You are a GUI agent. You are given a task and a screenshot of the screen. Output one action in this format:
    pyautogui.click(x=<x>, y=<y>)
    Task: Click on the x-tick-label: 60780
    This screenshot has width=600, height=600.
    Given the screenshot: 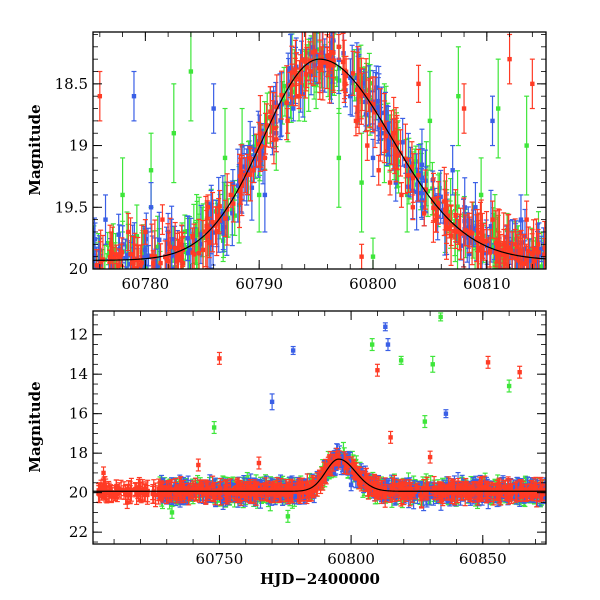 What is the action you would take?
    pyautogui.click(x=145, y=284)
    